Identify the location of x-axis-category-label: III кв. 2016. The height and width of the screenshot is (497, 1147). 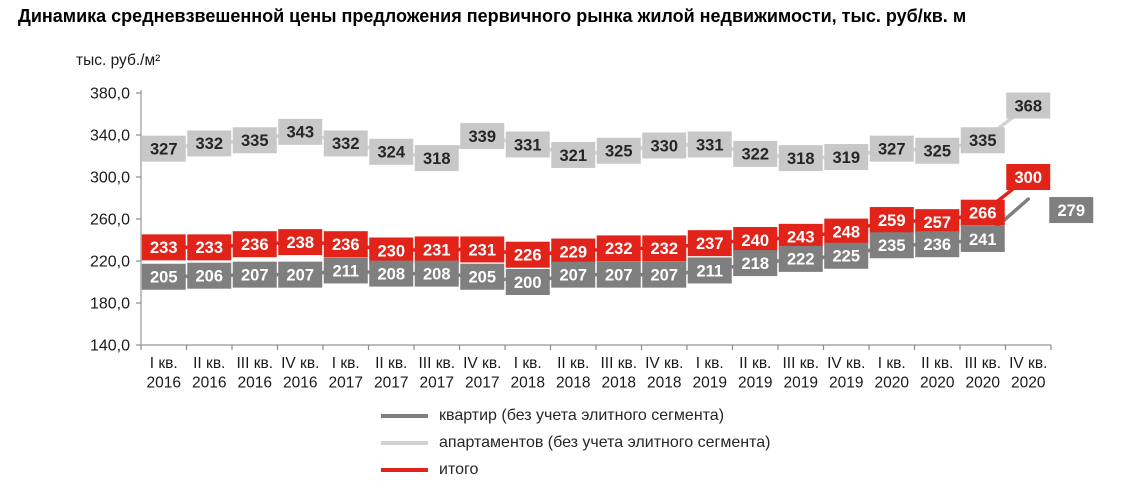
(254, 373).